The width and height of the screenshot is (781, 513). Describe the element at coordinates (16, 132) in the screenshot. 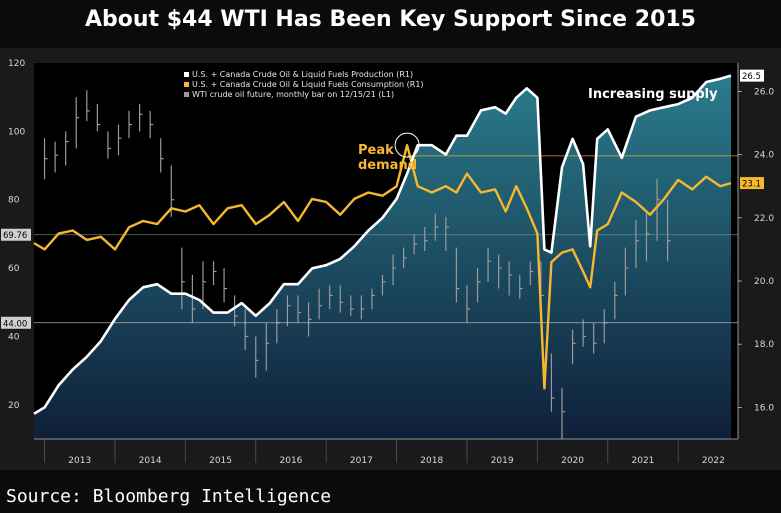

I see `left-tick-label: 100` at that location.